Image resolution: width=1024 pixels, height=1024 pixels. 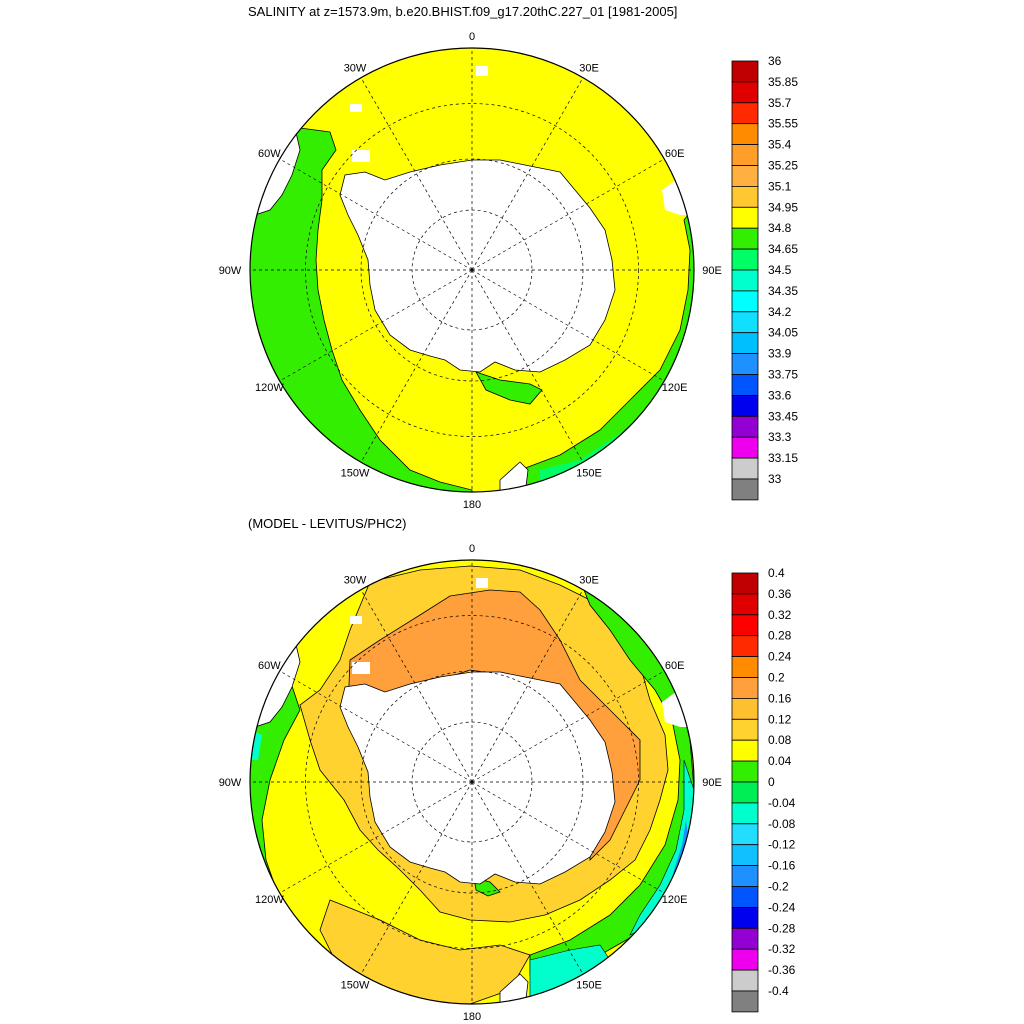 I want to click on difference-map-longitude-label: 90E, so click(x=712, y=783).